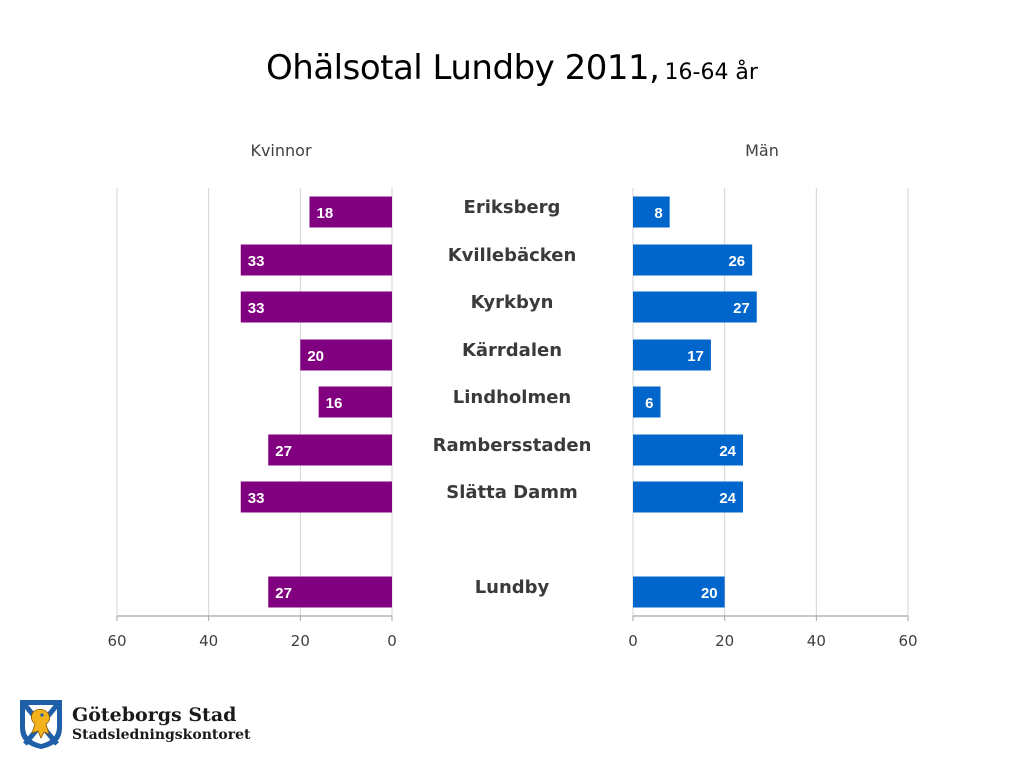 The height and width of the screenshot is (768, 1024). I want to click on women-x-tick-label: 40, so click(208, 641).